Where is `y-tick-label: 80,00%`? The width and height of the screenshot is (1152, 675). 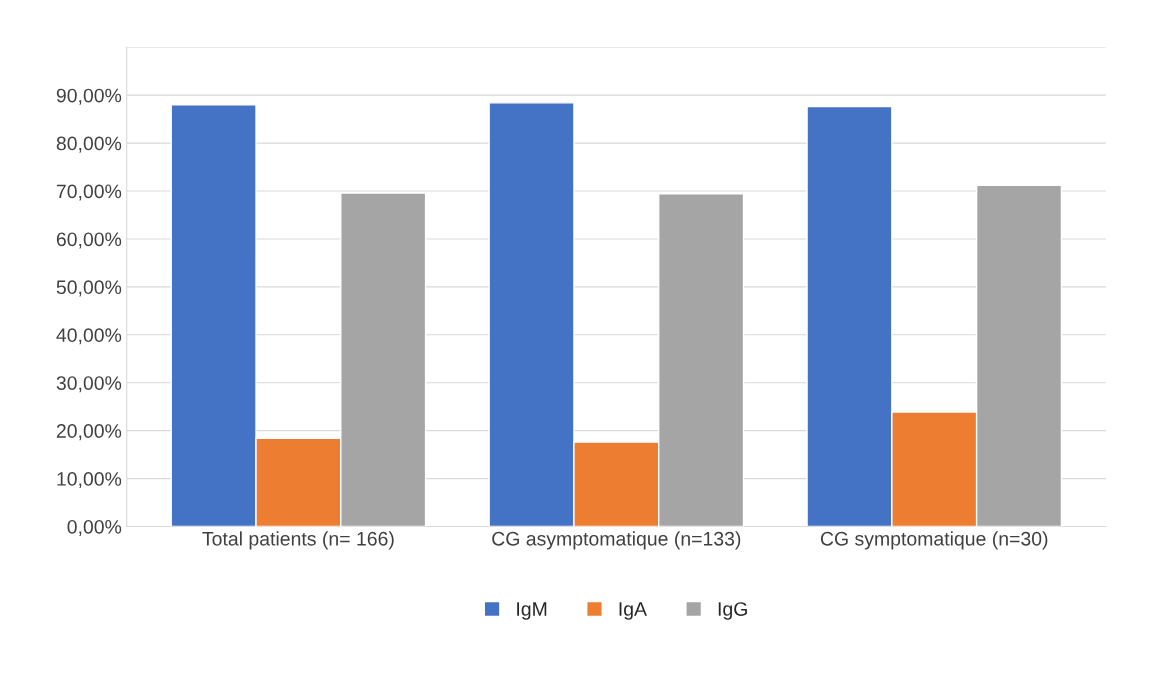 y-tick-label: 80,00% is located at coordinates (89, 144).